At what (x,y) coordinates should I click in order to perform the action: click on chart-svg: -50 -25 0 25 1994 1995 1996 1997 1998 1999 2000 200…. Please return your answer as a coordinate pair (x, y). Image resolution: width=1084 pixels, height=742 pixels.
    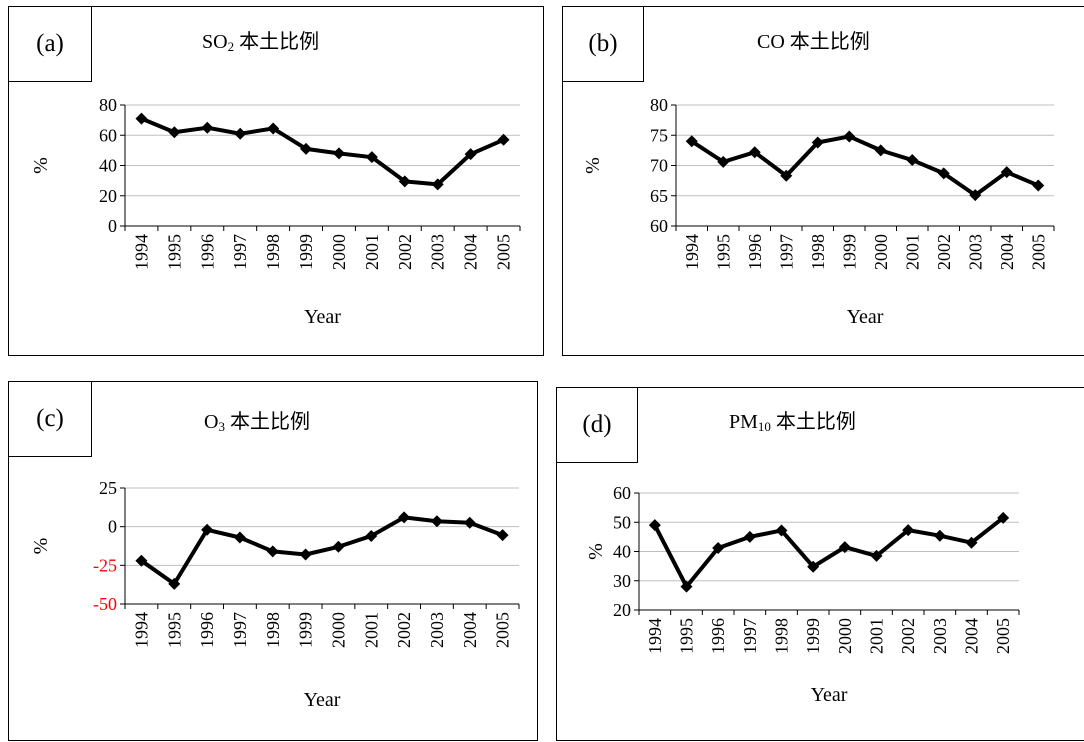
    Looking at the image, I should click on (275, 594).